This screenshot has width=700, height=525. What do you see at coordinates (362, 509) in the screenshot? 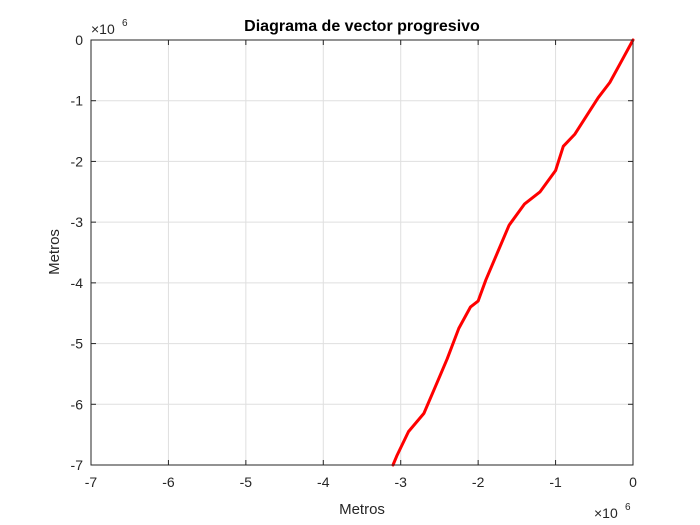
I see `x-axis-label: Metros` at bounding box center [362, 509].